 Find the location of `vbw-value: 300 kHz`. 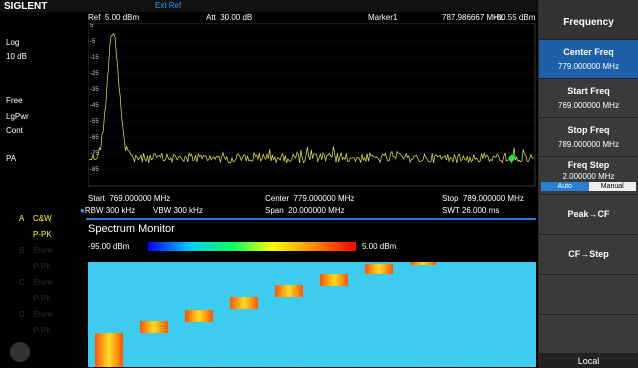

vbw-value: 300 kHz is located at coordinates (188, 210).